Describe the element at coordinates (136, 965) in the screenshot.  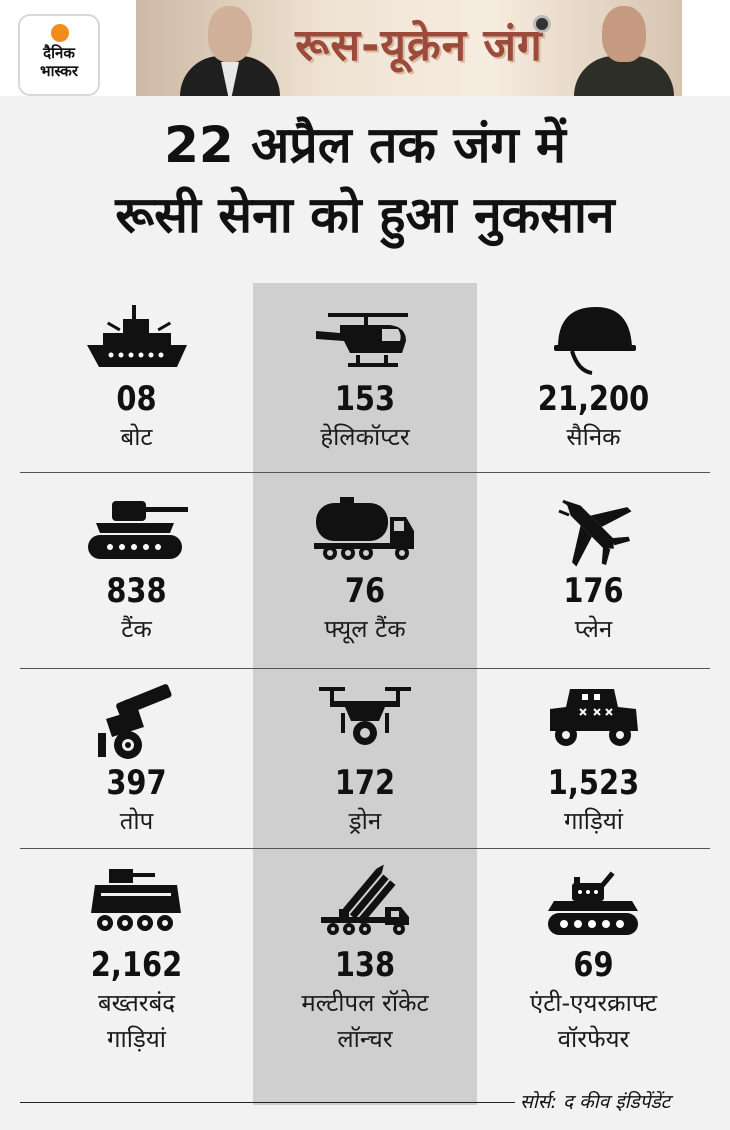
I see `stat-value: 2,162` at that location.